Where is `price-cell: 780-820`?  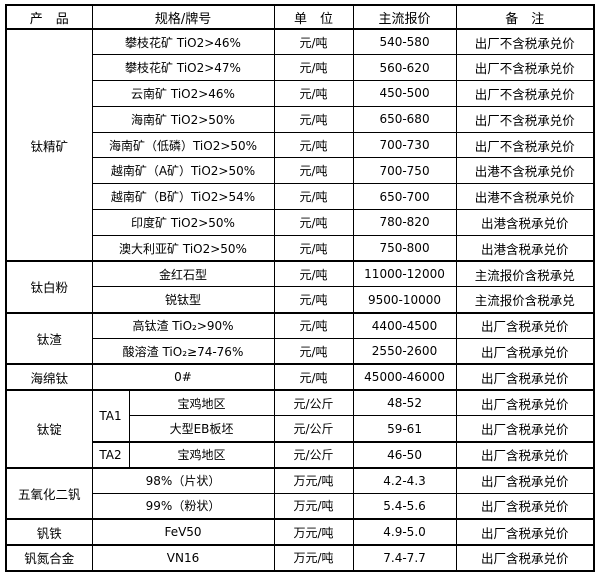 price-cell: 780-820 is located at coordinates (404, 222).